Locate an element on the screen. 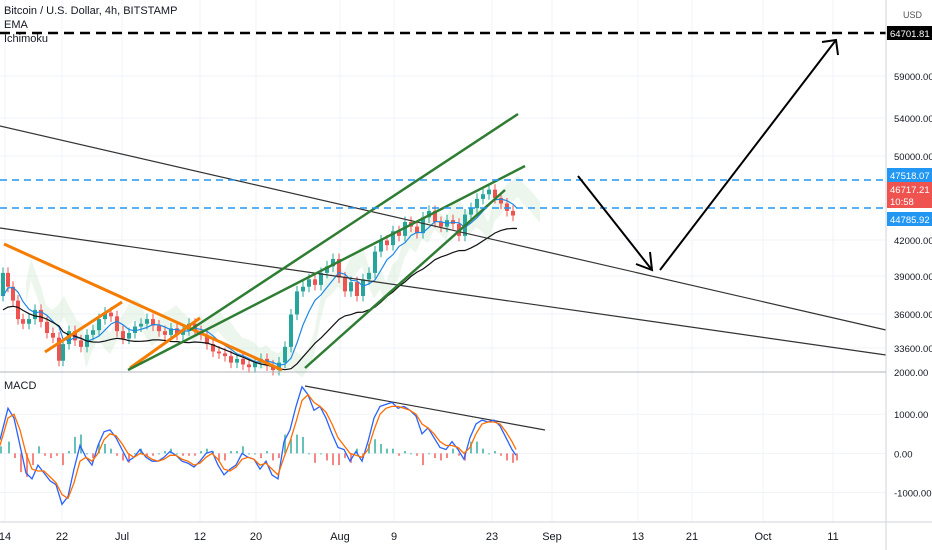  x-tick-label: 20 is located at coordinates (256, 537).